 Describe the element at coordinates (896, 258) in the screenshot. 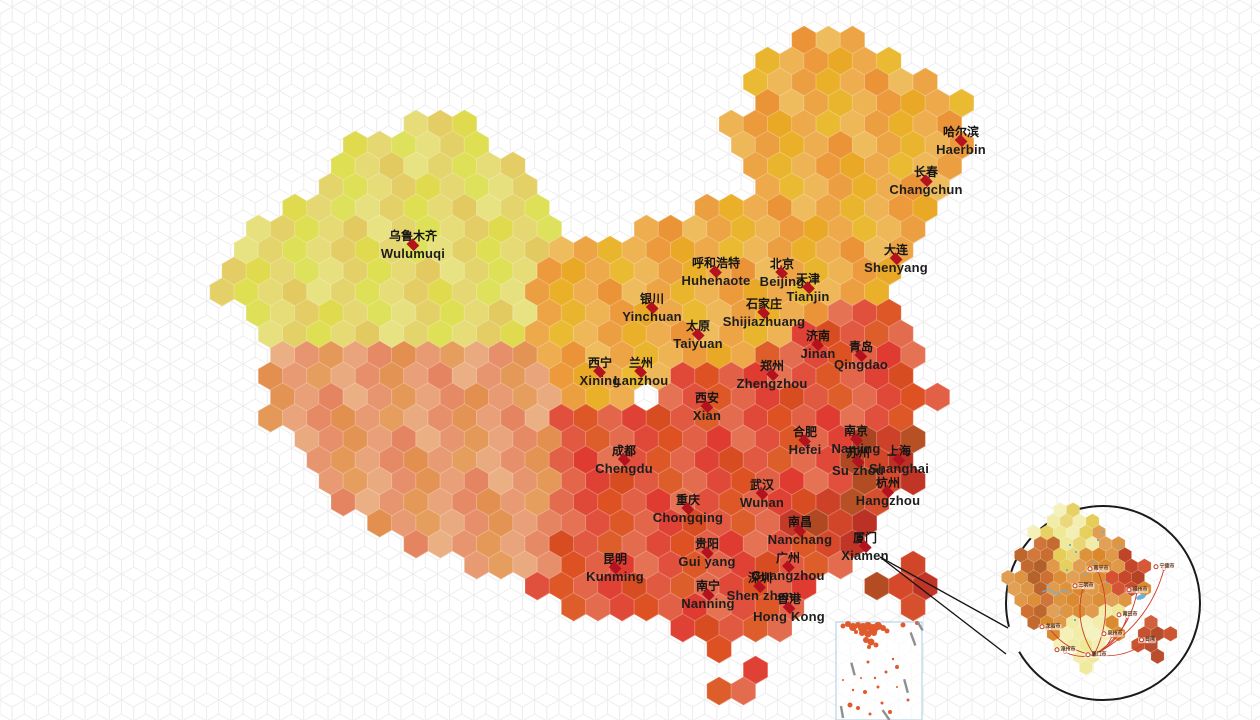

I see `city-shenyang: 大连 Shenyang` at that location.